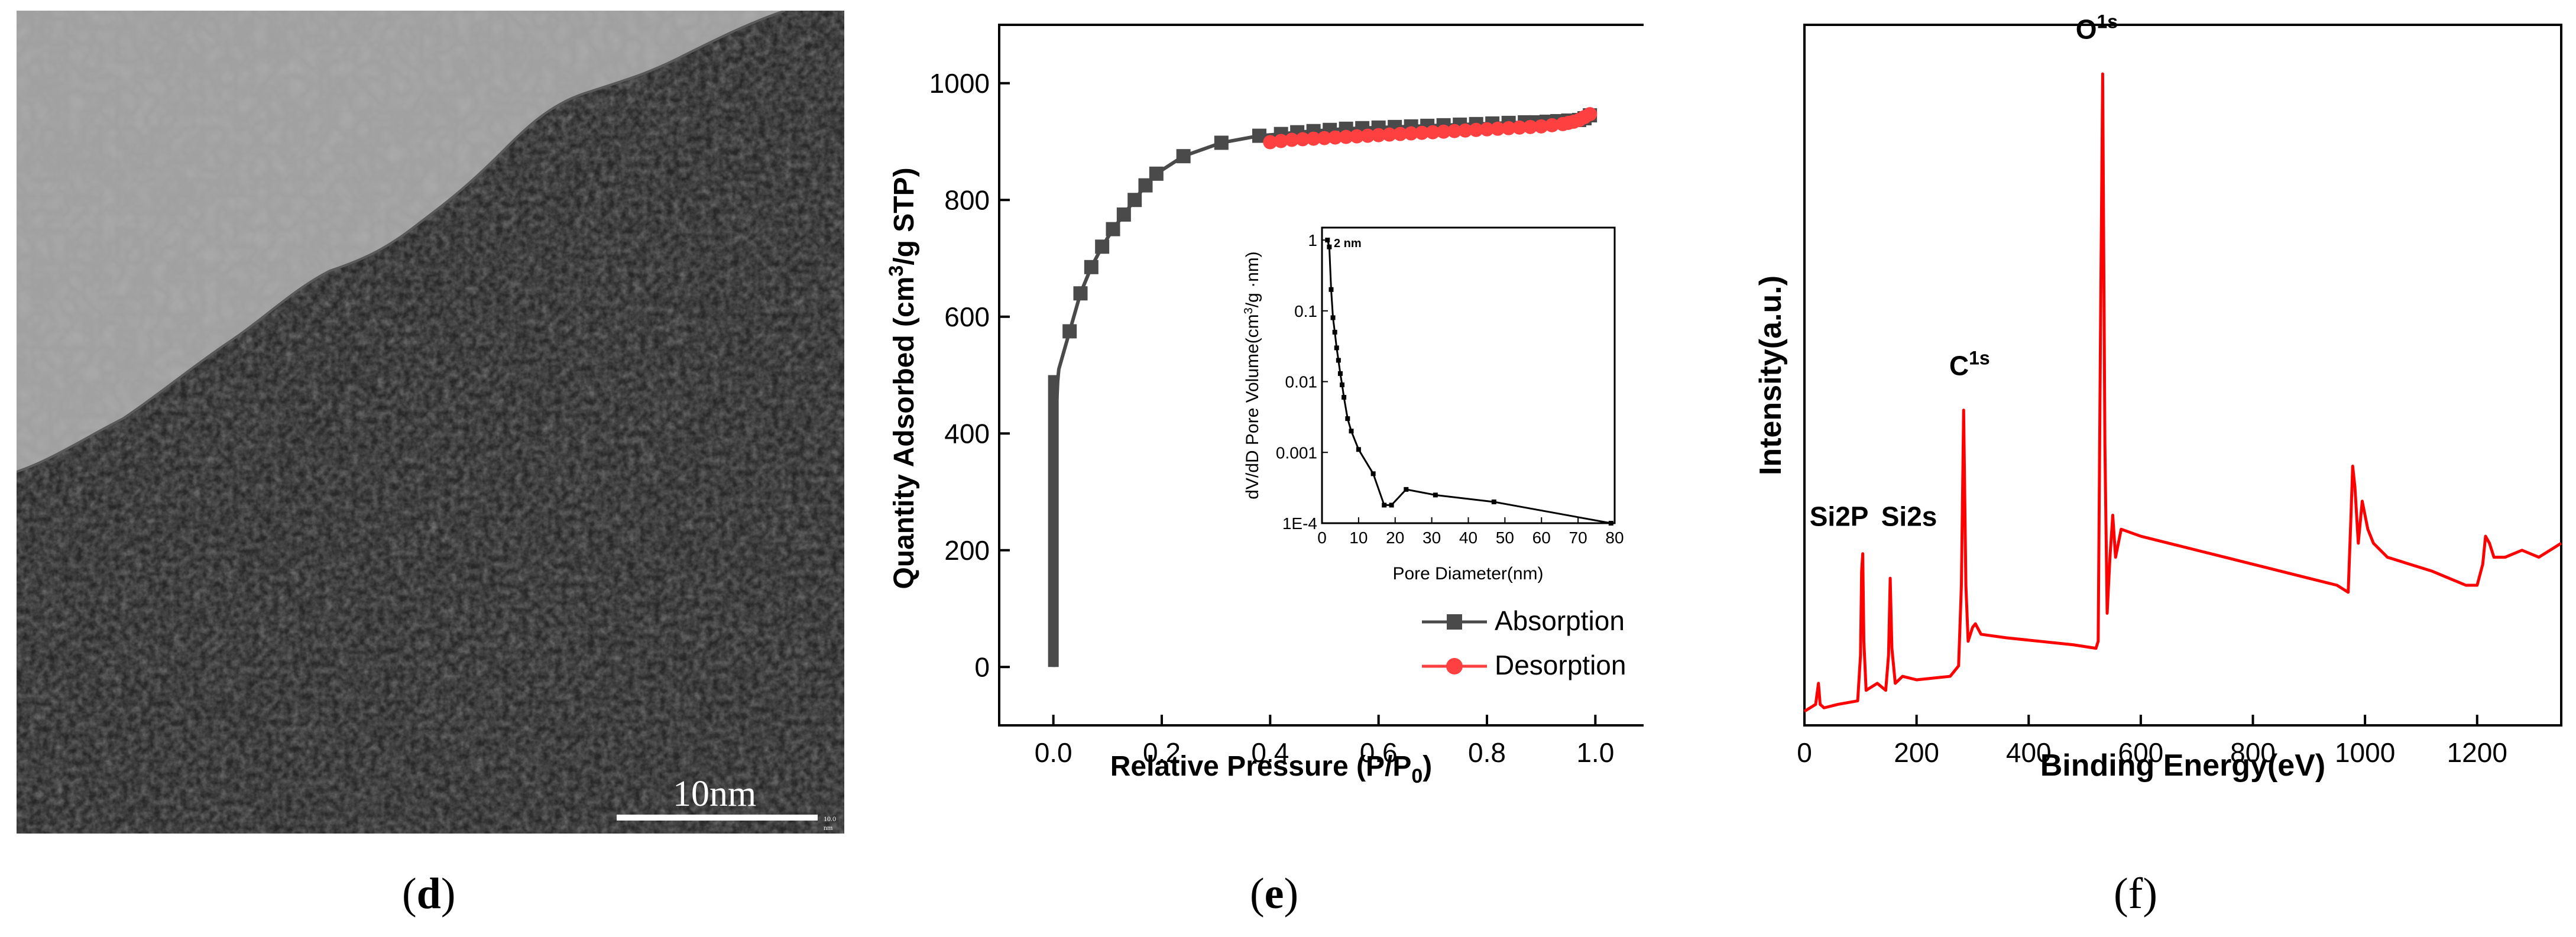  I want to click on inset-y-tick-label: 1, so click(1312, 240).